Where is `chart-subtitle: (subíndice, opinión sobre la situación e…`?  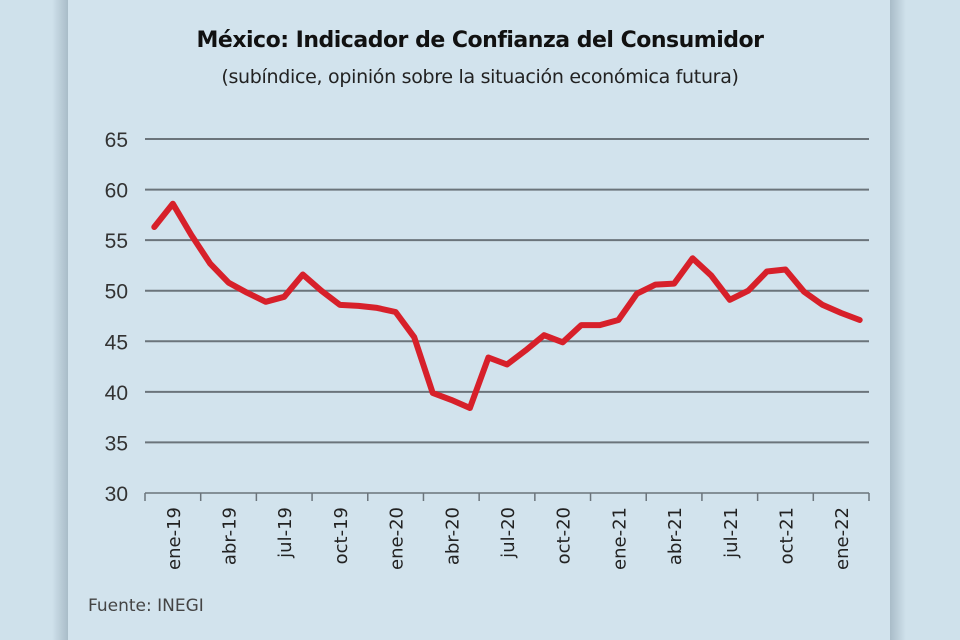 chart-subtitle: (subíndice, opinión sobre la situación e… is located at coordinates (480, 77).